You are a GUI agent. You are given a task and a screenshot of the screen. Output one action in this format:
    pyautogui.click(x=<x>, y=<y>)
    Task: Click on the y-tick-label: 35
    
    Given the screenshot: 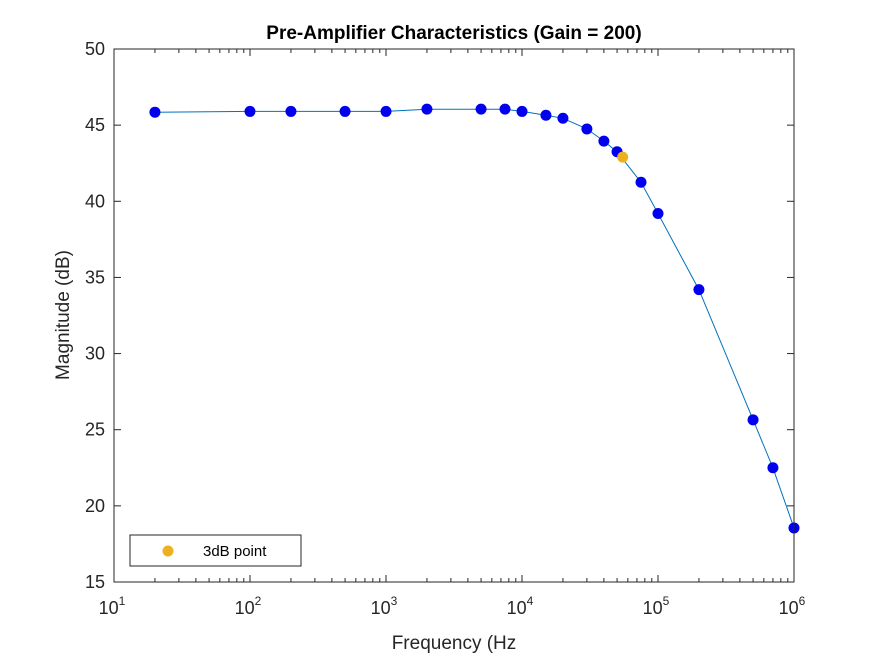 What is the action you would take?
    pyautogui.click(x=95, y=277)
    